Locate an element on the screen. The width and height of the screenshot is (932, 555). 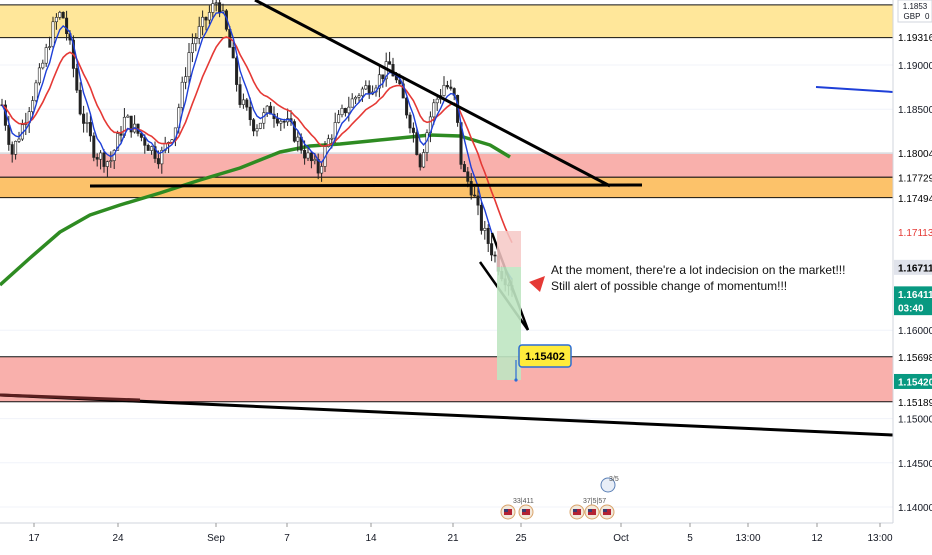
y-tick-label-4: 1.15000 is located at coordinates (915, 420).